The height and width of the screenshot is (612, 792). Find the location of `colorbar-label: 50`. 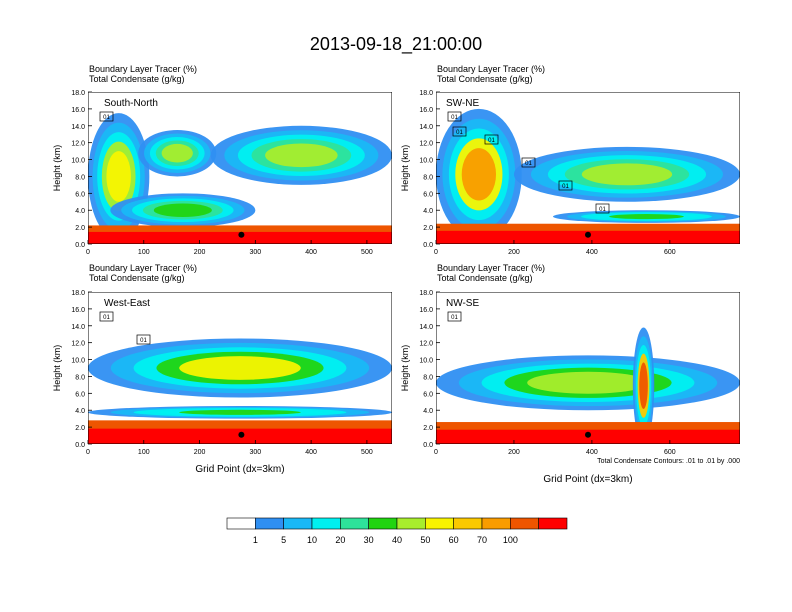

colorbar-label: 50 is located at coordinates (425, 540).